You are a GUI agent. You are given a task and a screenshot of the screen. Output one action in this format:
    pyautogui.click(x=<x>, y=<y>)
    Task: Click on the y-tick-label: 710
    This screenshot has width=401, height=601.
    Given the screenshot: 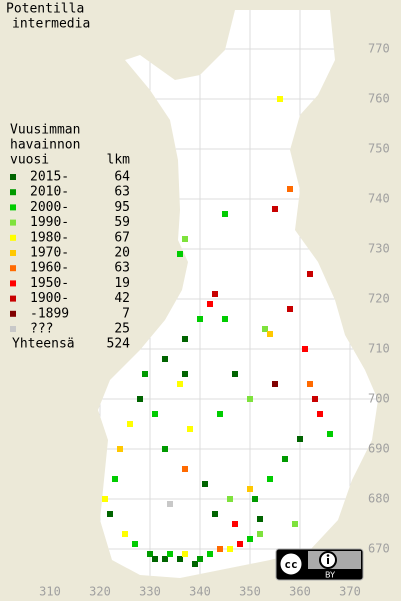 What is the action you would take?
    pyautogui.click(x=379, y=349)
    